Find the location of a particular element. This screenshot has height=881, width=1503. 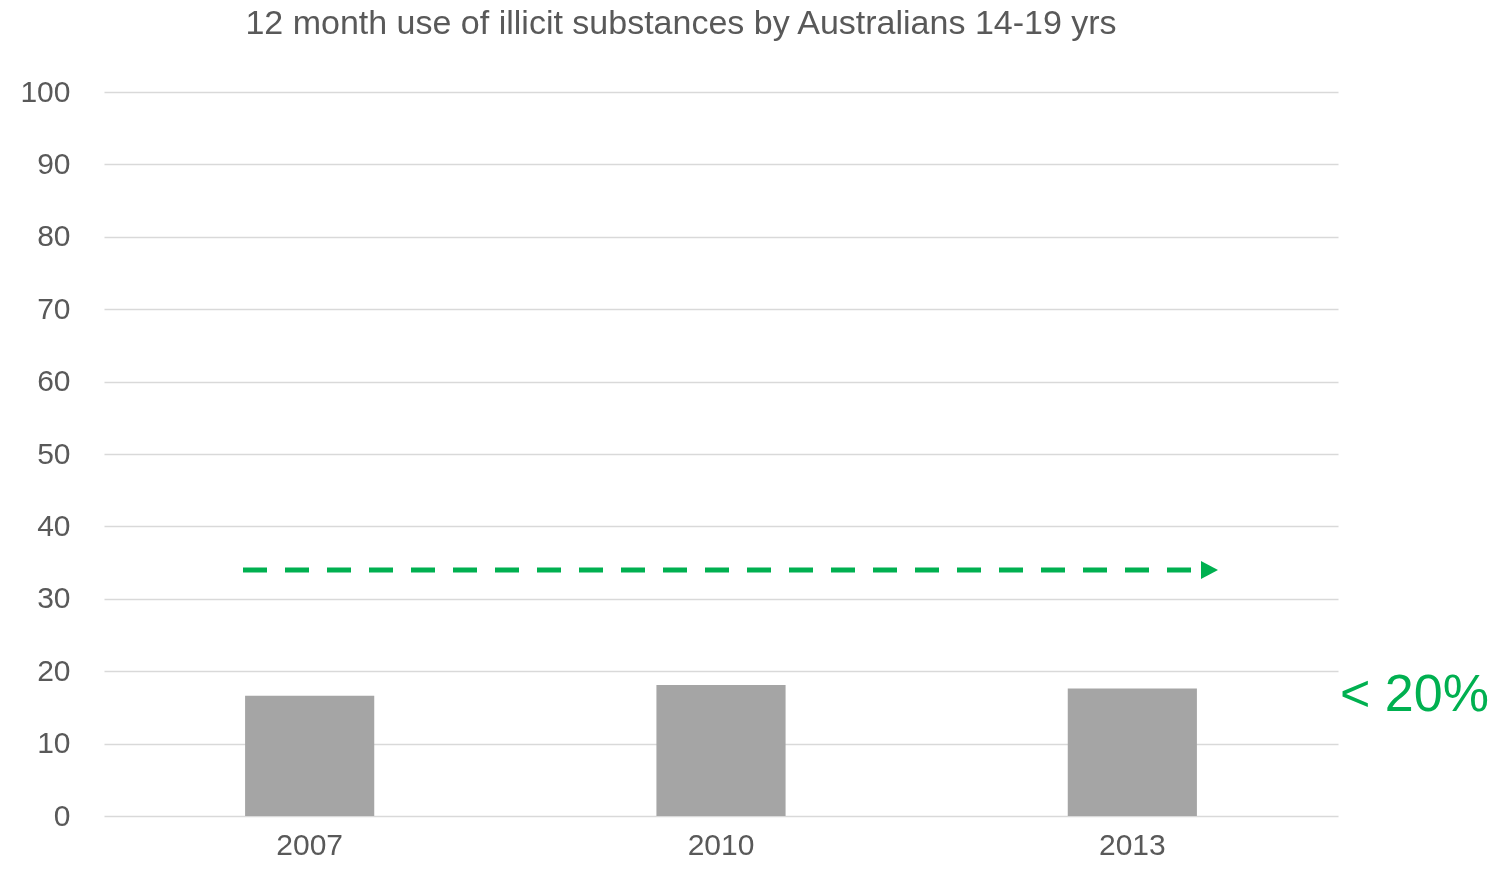

x-tick-label: 2010 is located at coordinates (721, 844).